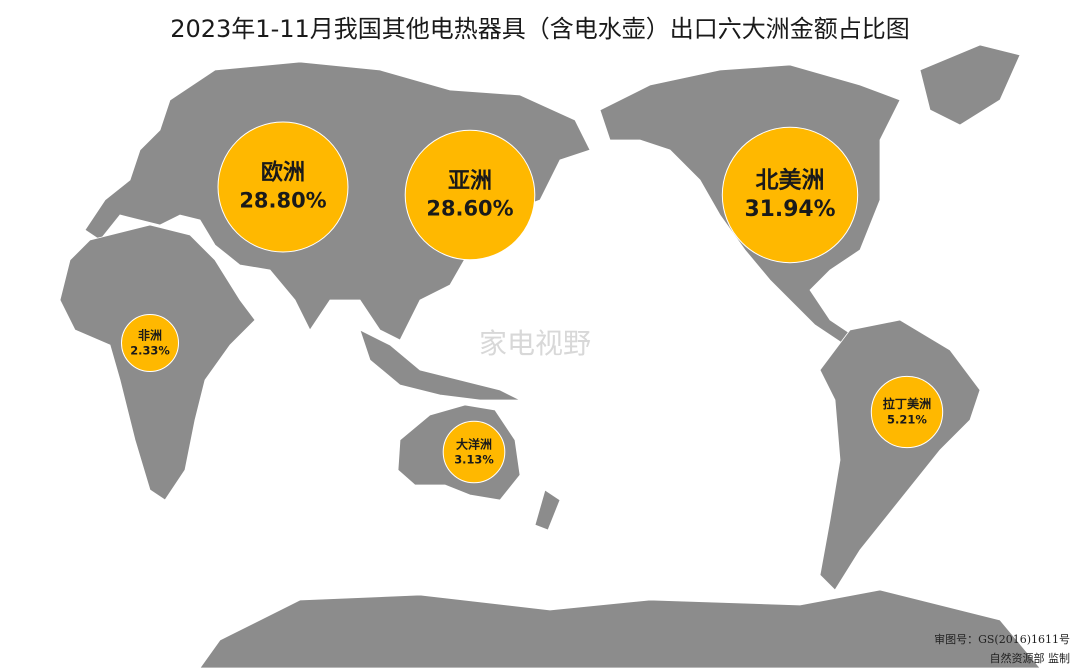  I want to click on chart-title: 2023年1-11月我国其他电热器具（含电水壶）出口六大洲金额占比图, so click(540, 29).